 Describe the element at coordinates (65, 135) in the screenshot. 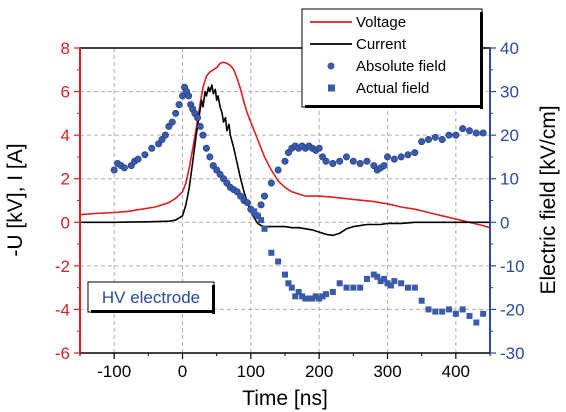

I see `y-left-tick-label: 4` at that location.